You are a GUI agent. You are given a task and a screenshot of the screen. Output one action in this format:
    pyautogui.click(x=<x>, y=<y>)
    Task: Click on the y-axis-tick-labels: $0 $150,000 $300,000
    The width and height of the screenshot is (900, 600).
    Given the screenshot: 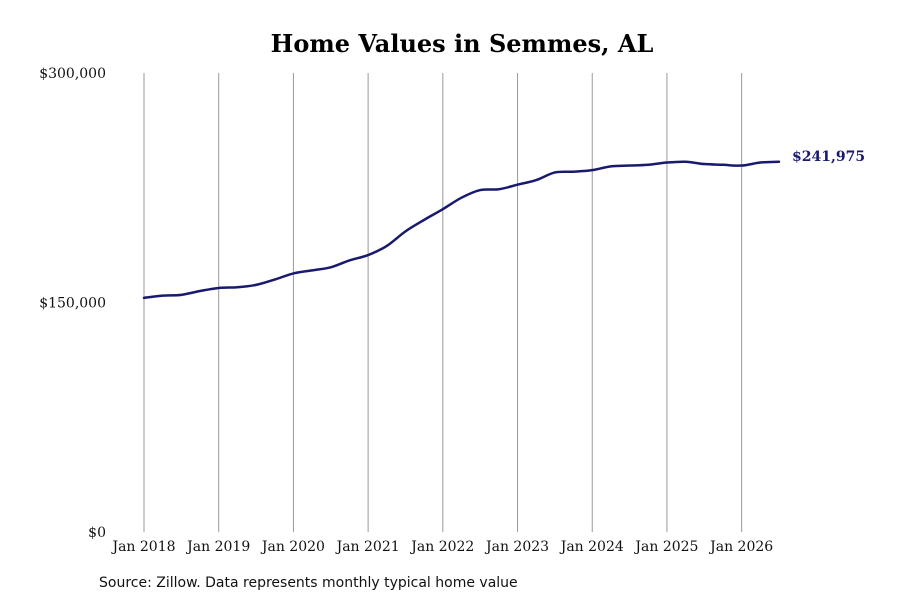 What is the action you would take?
    pyautogui.click(x=72, y=303)
    